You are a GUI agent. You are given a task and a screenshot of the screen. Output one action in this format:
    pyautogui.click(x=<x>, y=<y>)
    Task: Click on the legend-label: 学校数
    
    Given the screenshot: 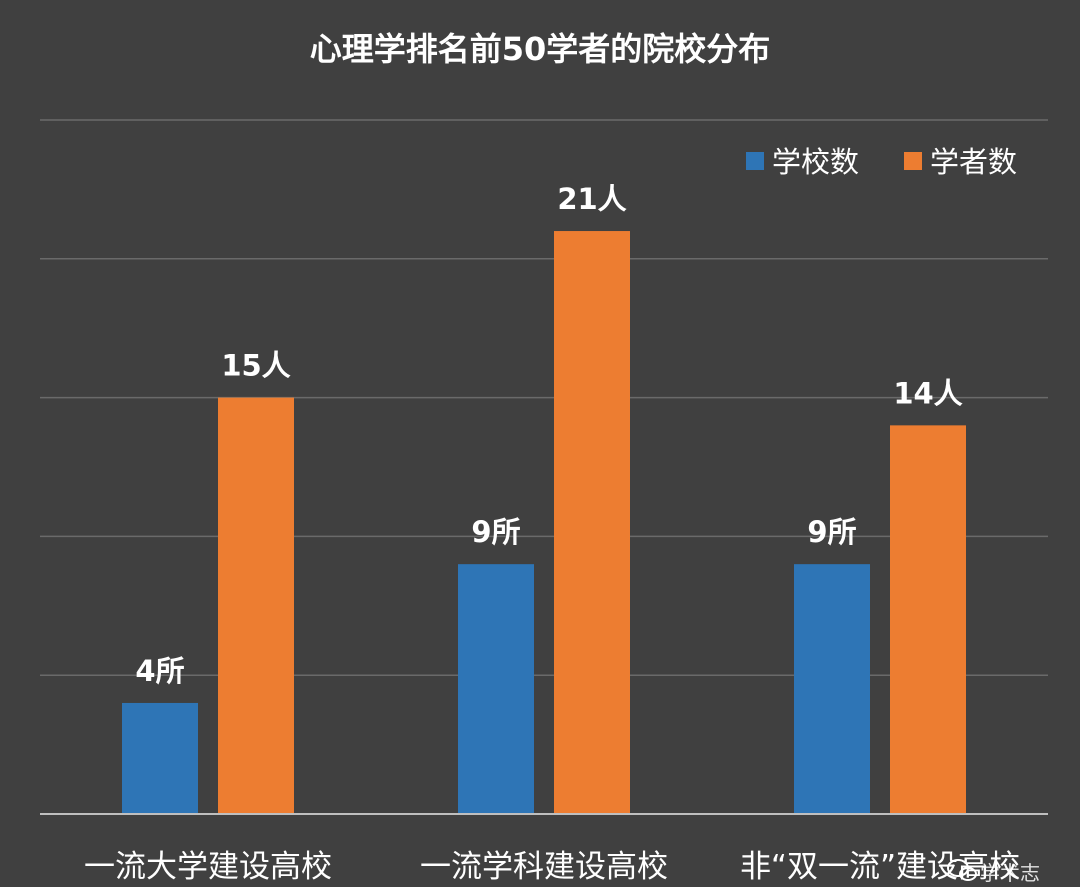 What is the action you would take?
    pyautogui.click(x=815, y=162)
    